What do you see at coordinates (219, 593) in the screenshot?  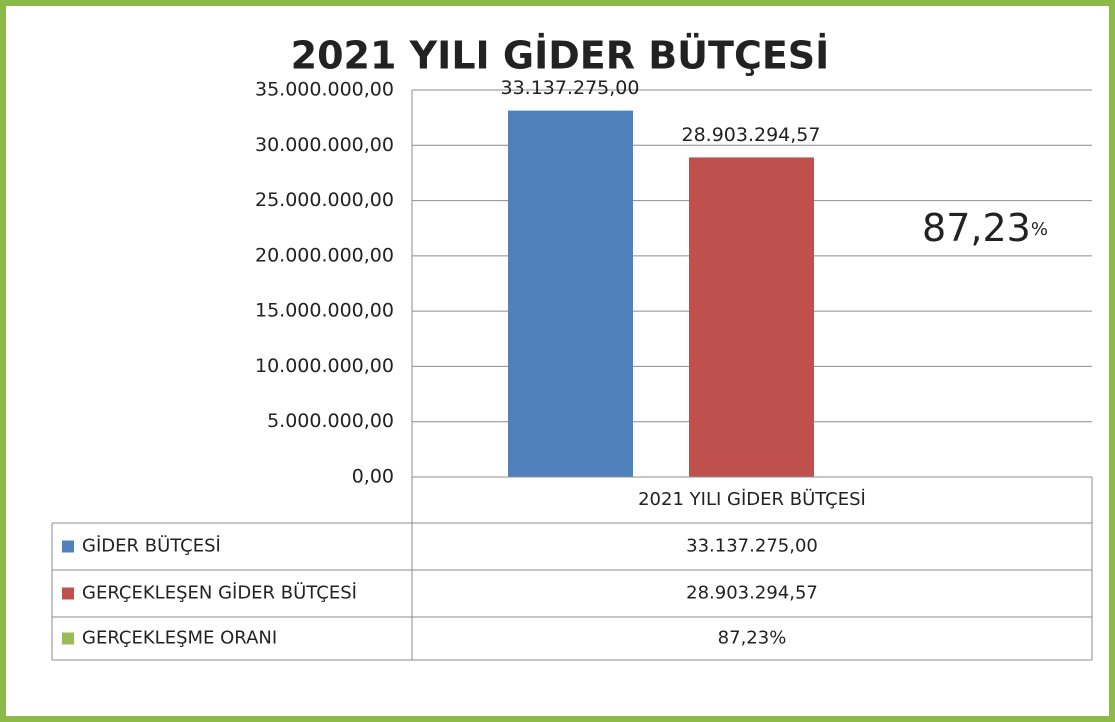 I see `legend-label: GERÇEKLEŞEN GİDER BÜTÇESİ` at bounding box center [219, 593].